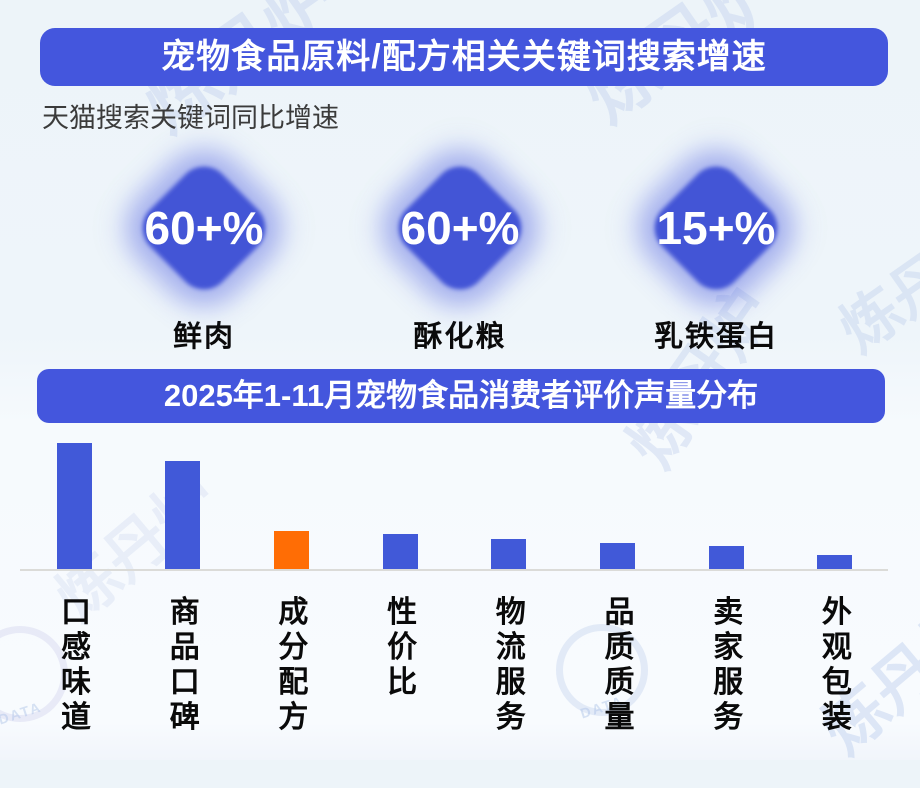  Describe the element at coordinates (716, 228) in the screenshot. I see `kpi-value: 15+%` at that location.